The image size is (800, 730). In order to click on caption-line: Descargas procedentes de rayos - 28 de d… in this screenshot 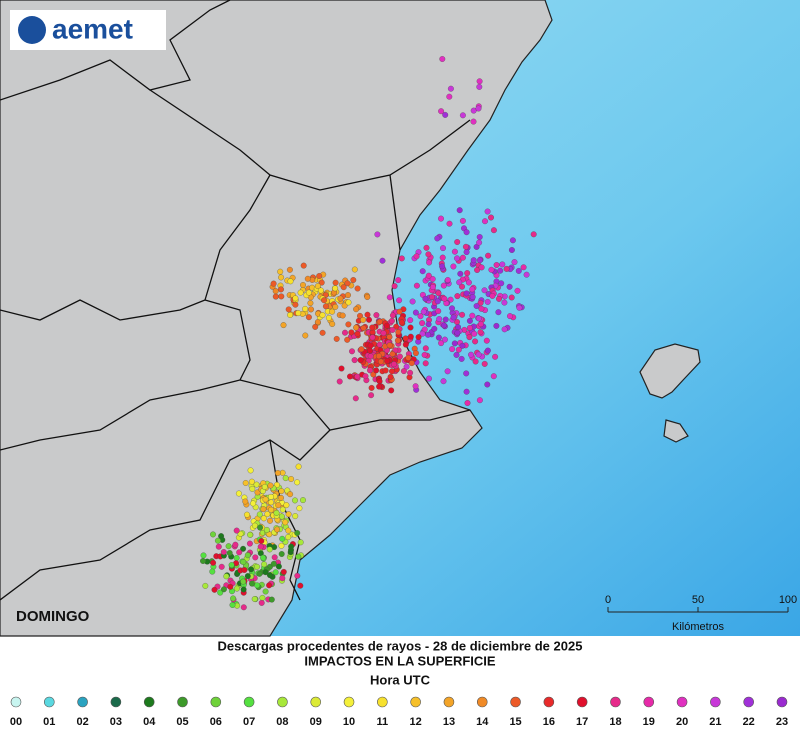, I will do `click(400, 645)`.